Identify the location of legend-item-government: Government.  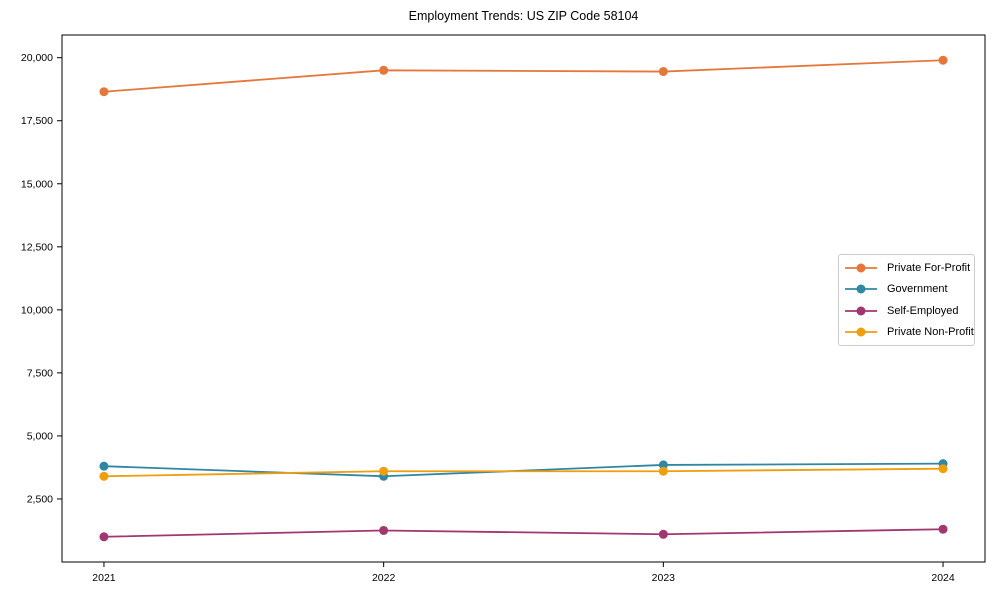
(907, 290).